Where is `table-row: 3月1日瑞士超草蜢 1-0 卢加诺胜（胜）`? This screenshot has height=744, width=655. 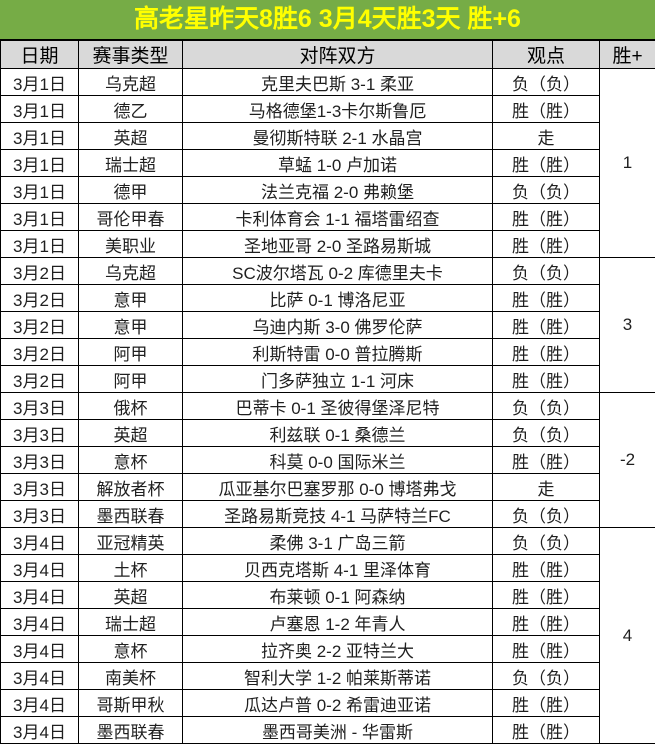
table-row: 3月1日瑞士超草蜢 1-0 卢加诺胜（胜） is located at coordinates (328, 163).